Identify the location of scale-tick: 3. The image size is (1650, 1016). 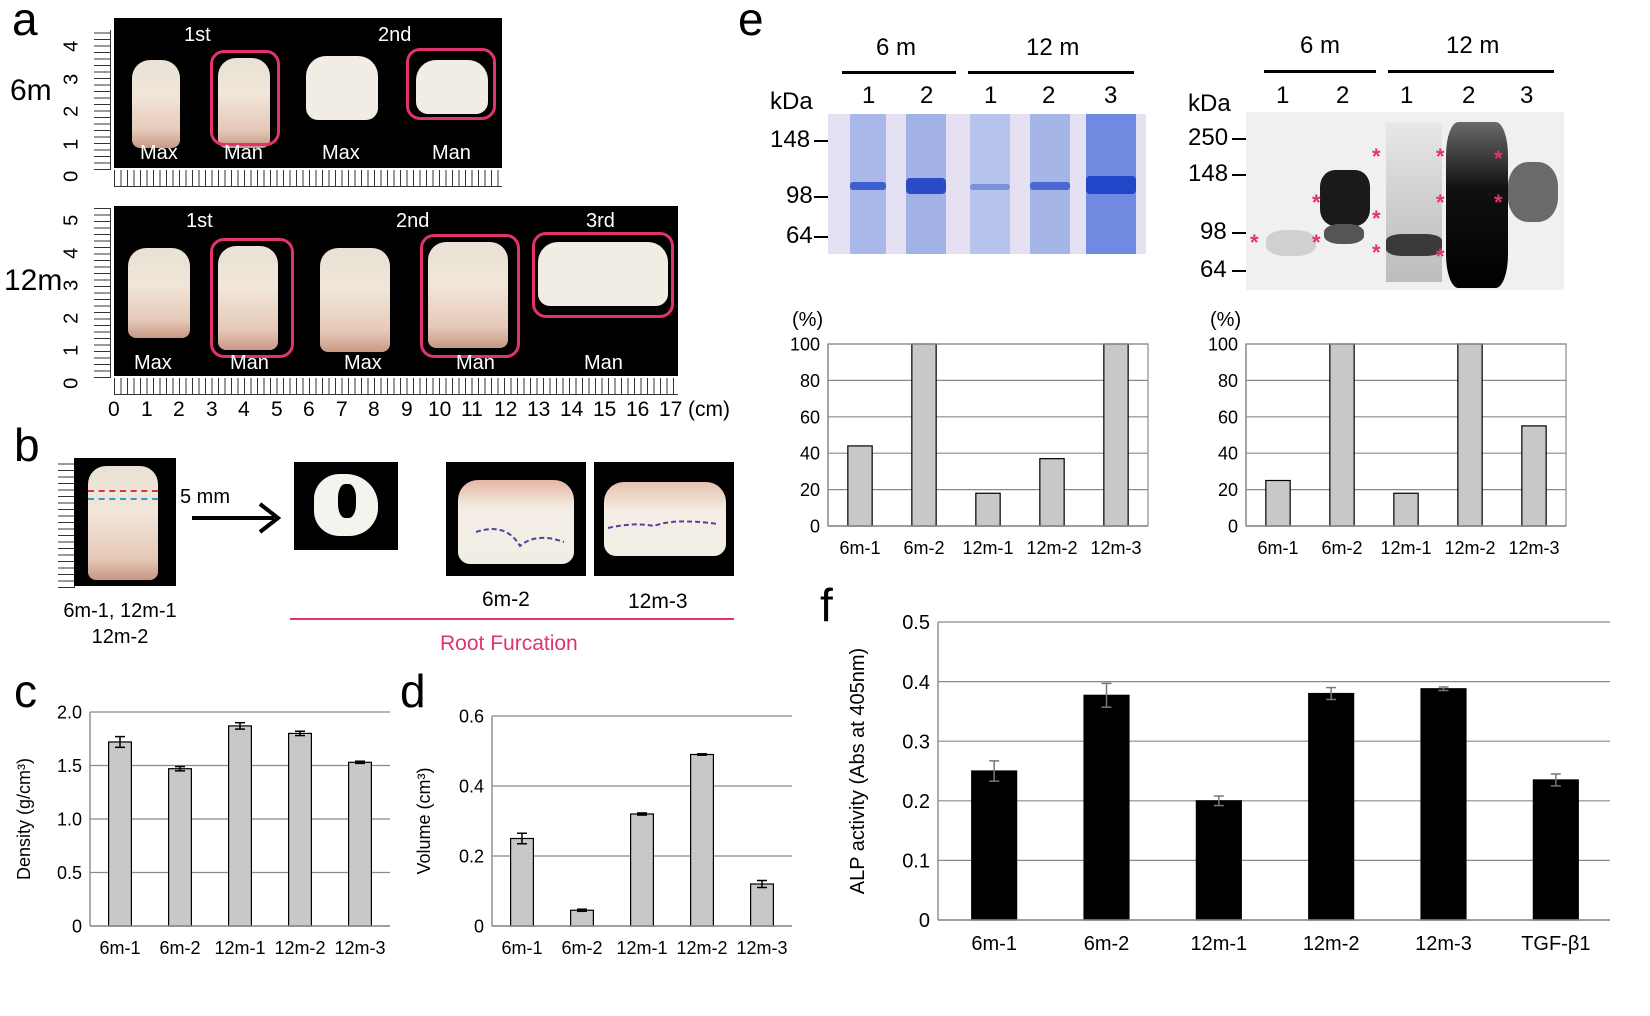
(71, 285).